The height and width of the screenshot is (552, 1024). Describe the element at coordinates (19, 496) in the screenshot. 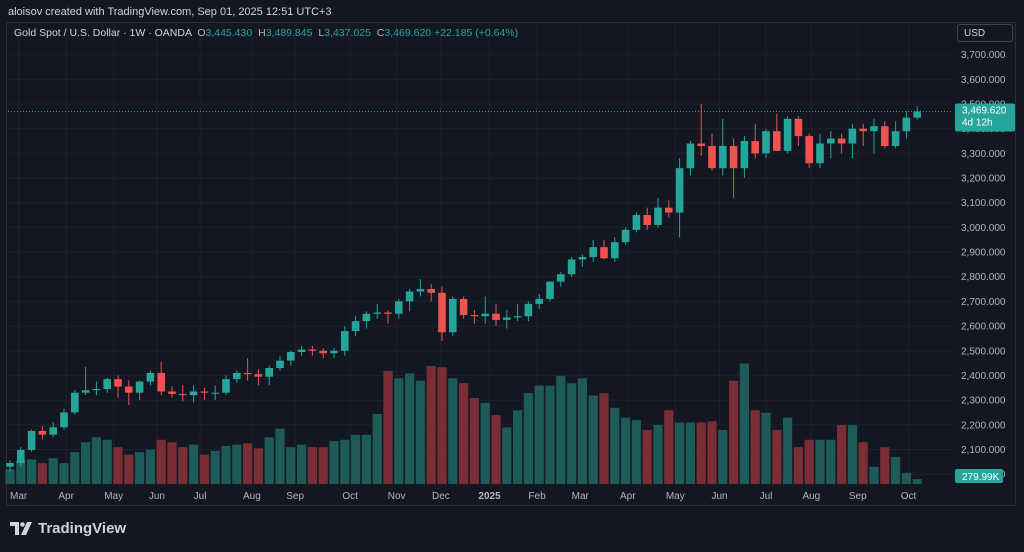

I see `x-tick-label: Mar` at that location.